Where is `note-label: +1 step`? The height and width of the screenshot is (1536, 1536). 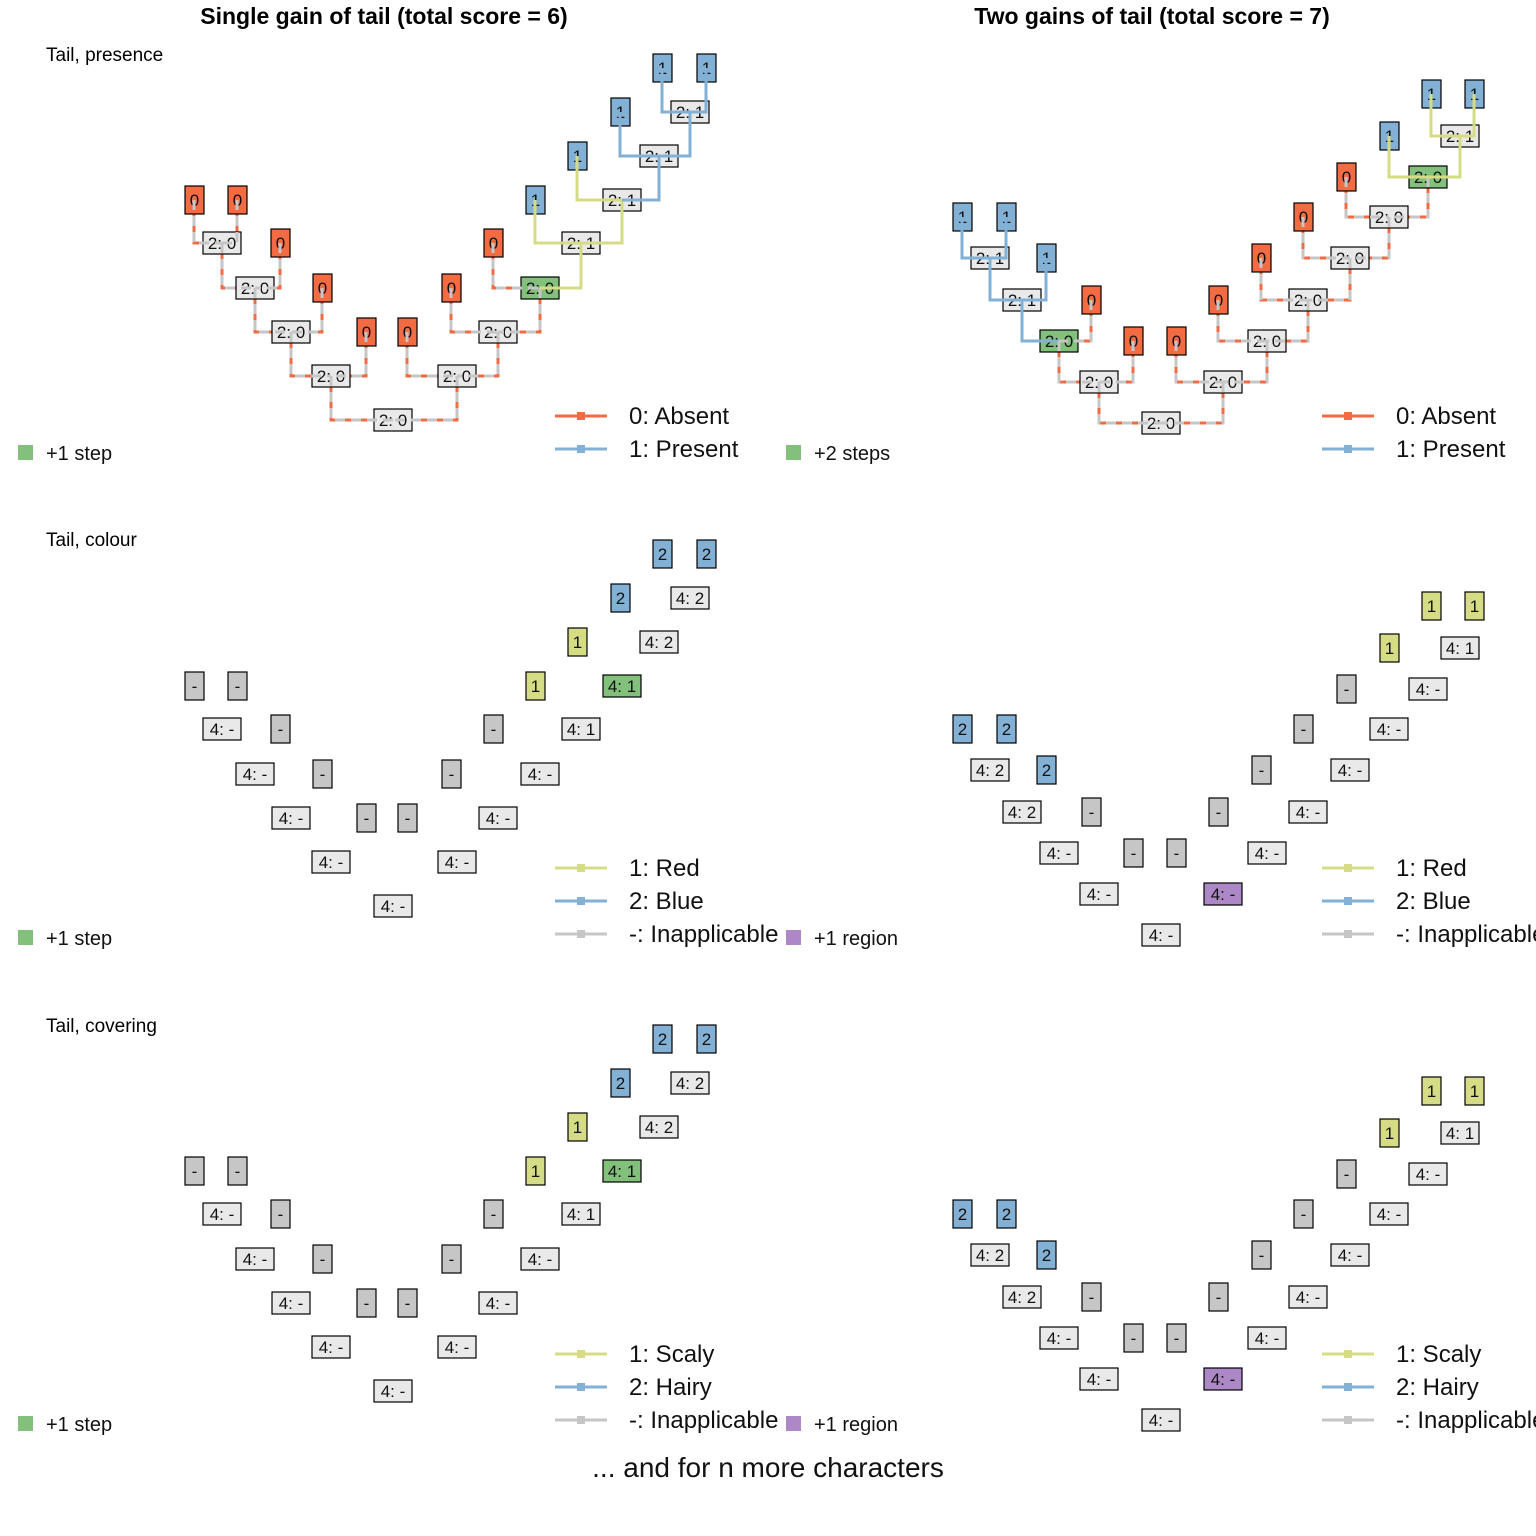 note-label: +1 step is located at coordinates (79, 454).